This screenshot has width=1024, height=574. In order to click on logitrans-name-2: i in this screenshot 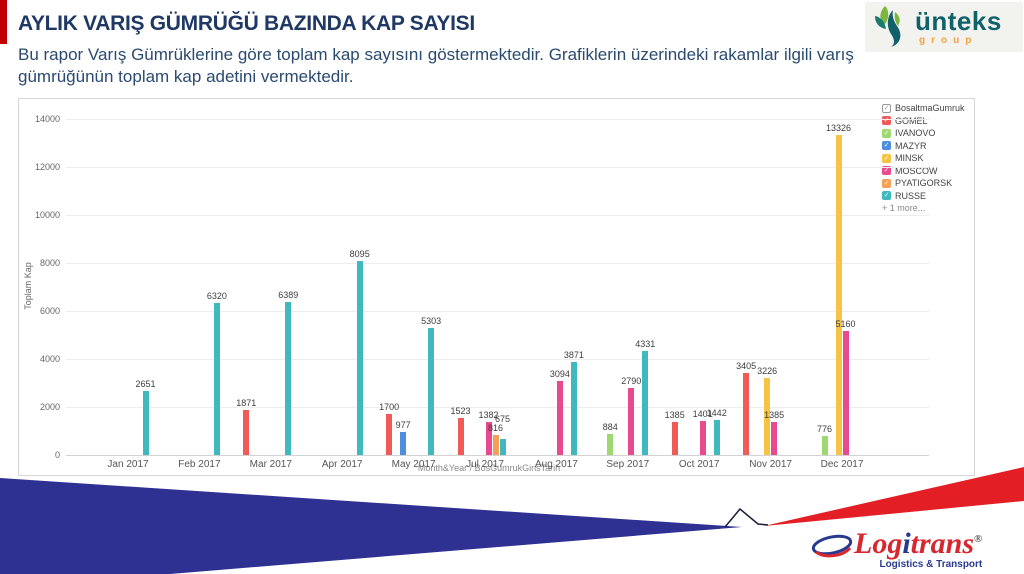, I will do `click(906, 543)`.